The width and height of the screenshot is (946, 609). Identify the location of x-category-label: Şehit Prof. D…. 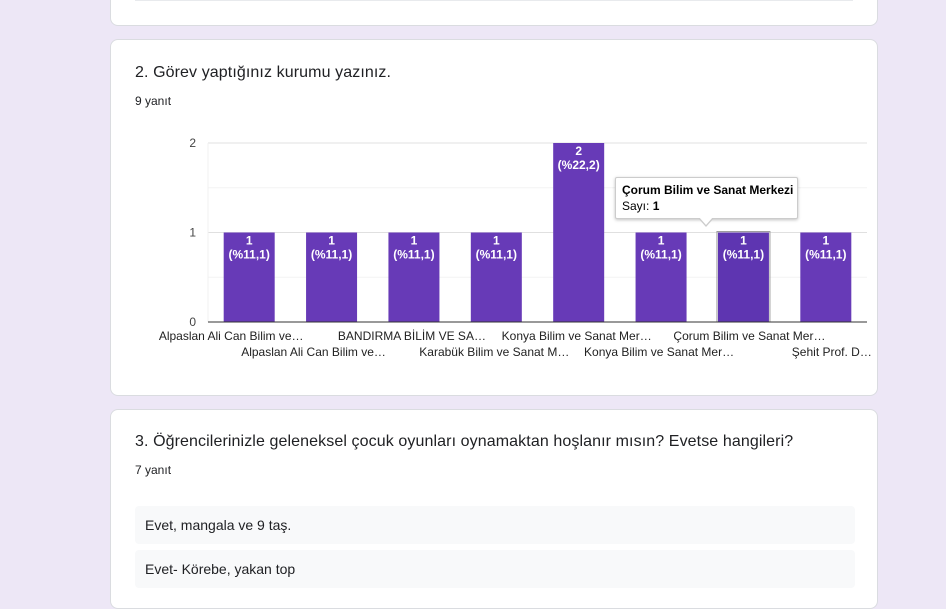
(832, 352).